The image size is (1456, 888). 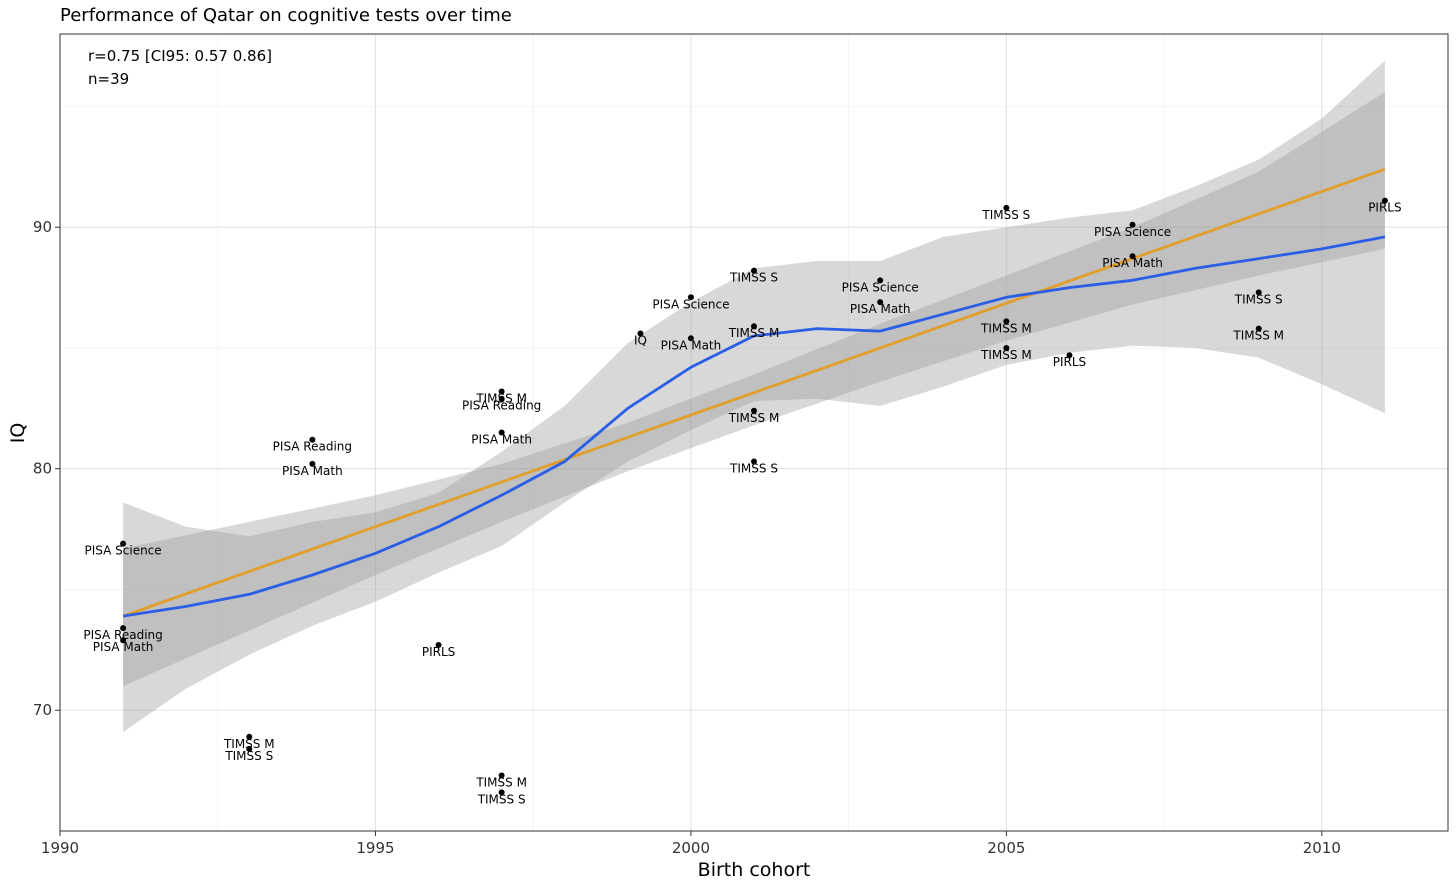 I want to click on x-tick-label: 1990, so click(x=60, y=848).